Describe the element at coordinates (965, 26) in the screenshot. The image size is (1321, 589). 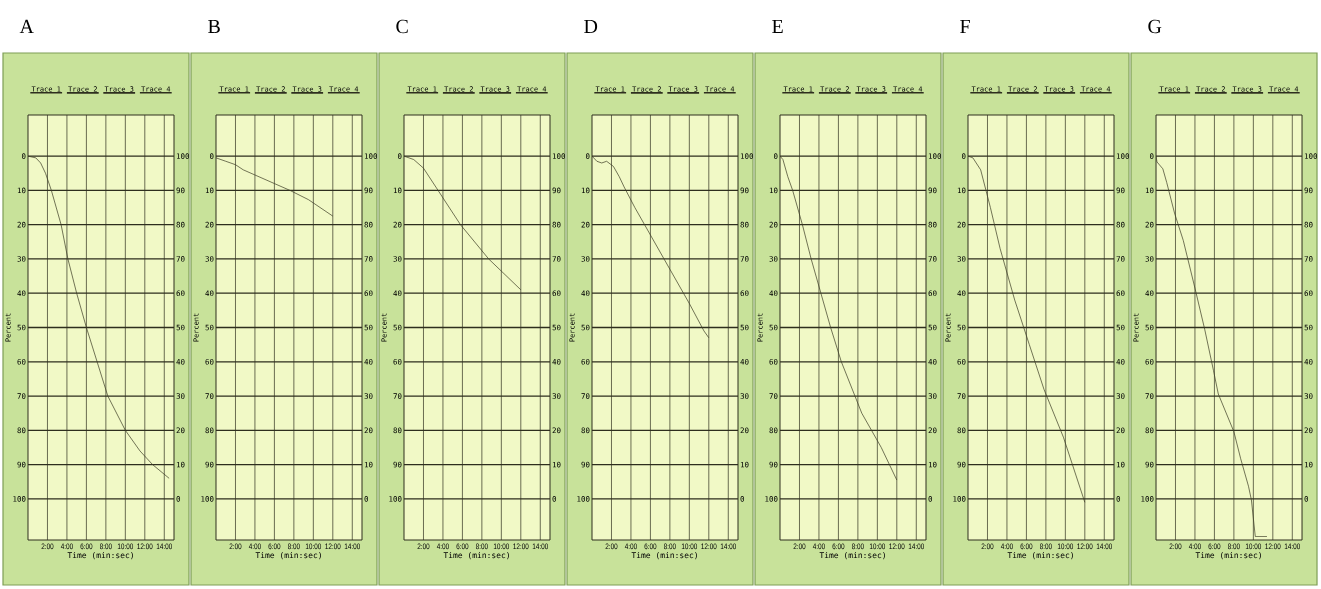
I see `chart-title: F` at that location.